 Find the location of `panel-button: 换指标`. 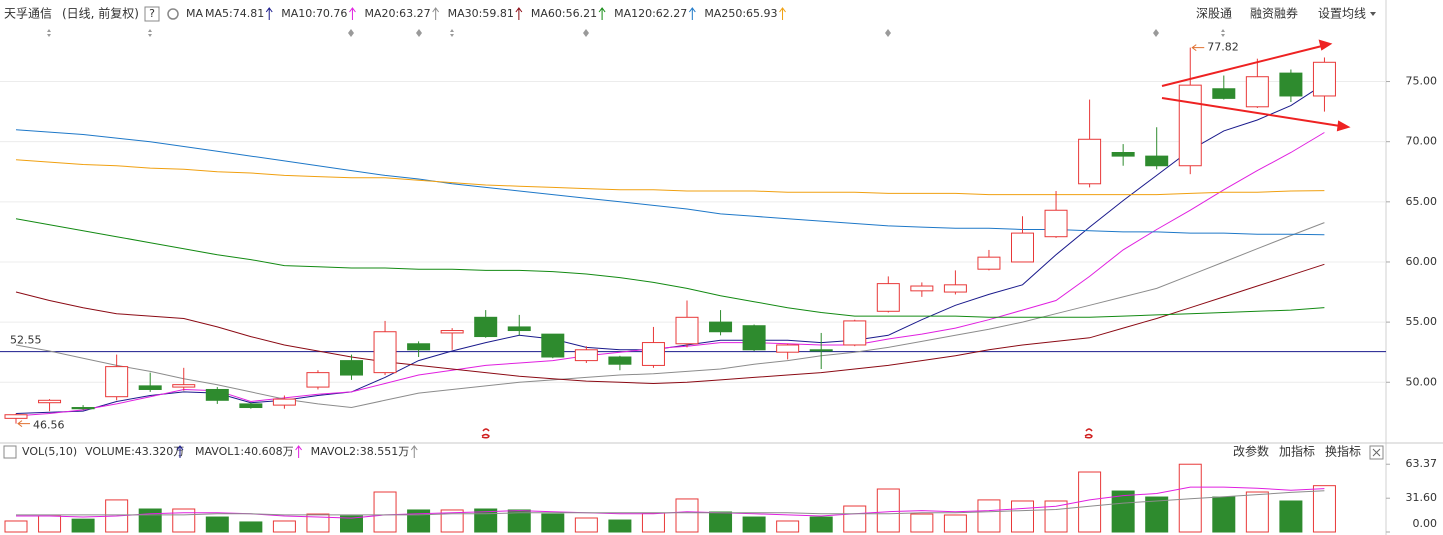

panel-button: 换指标 is located at coordinates (1343, 451).